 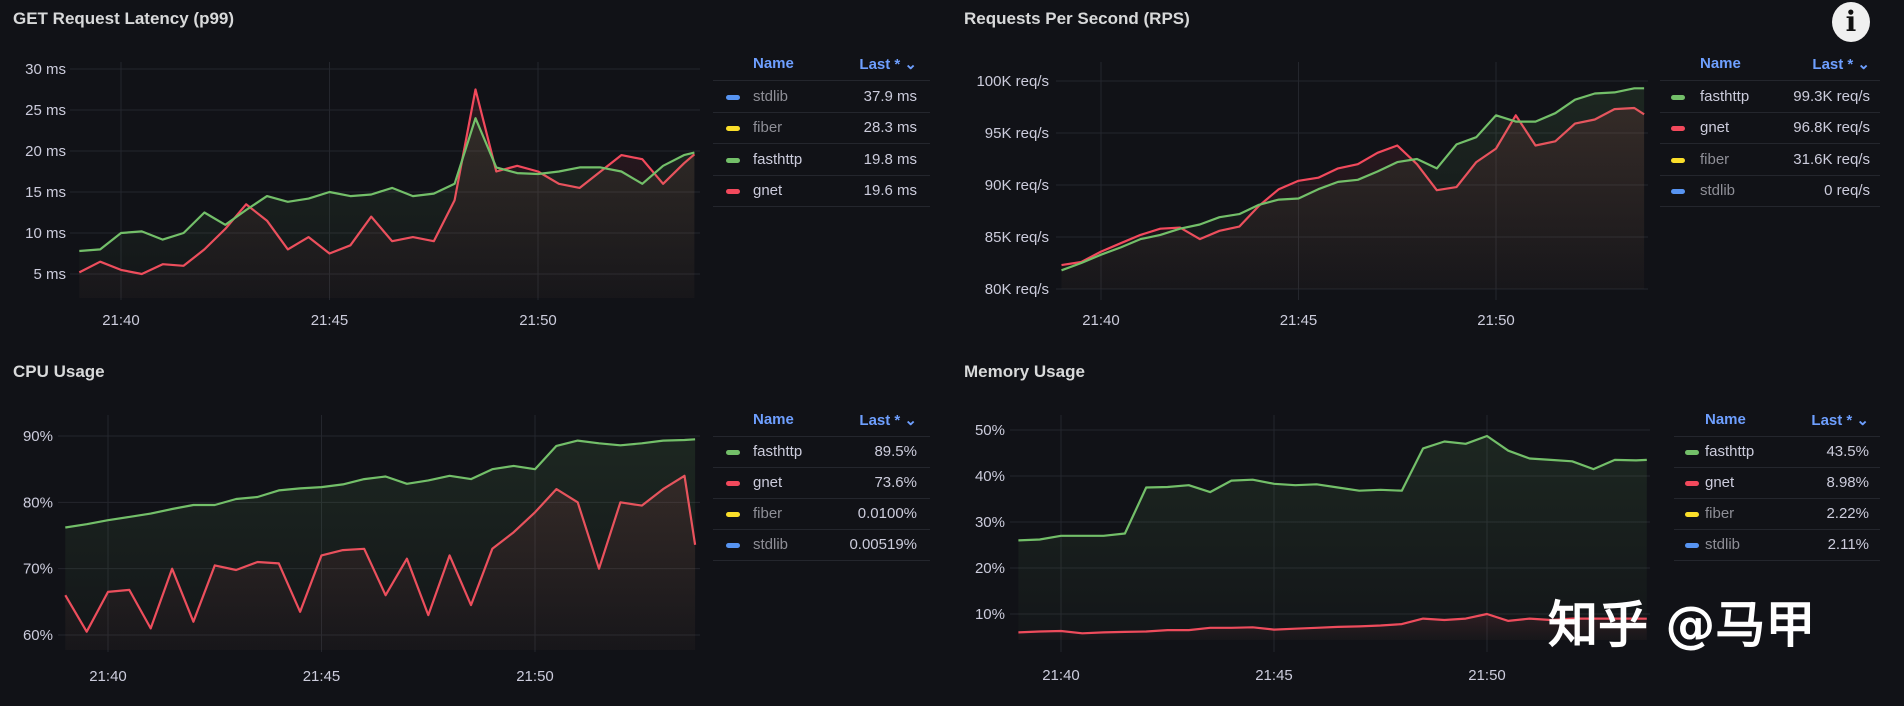 I want to click on info-button: i, so click(x=1851, y=22).